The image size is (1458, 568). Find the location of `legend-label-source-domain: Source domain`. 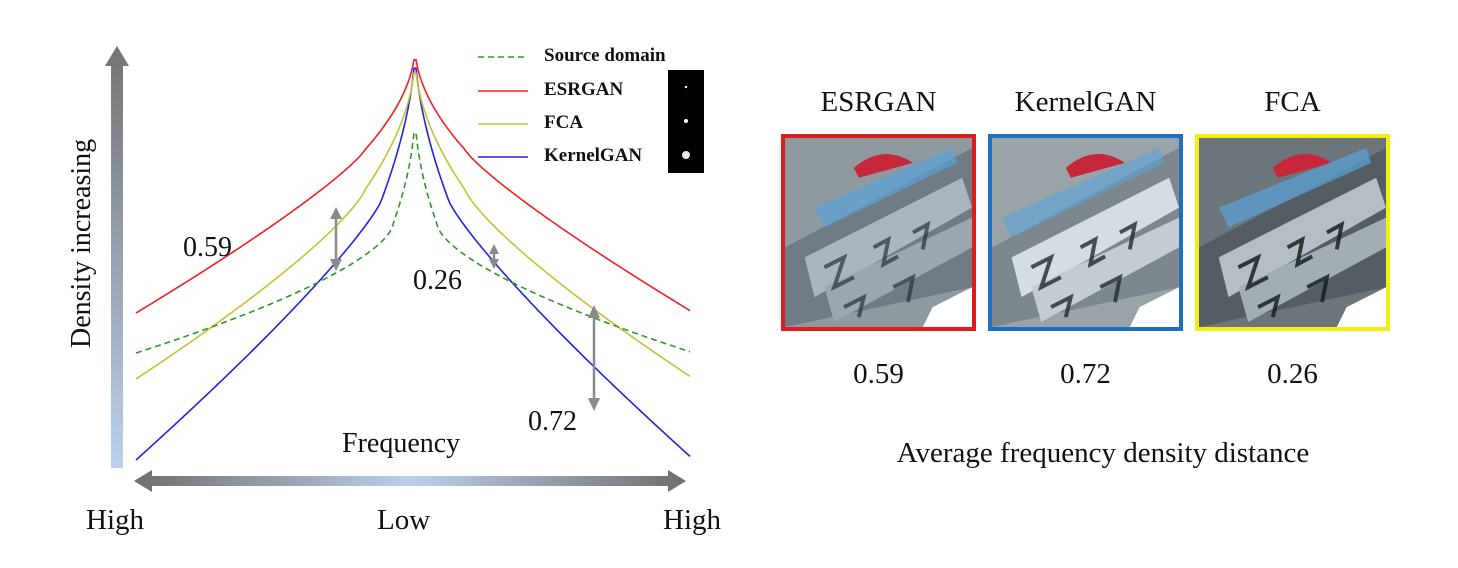

legend-label-source-domain: Source domain is located at coordinates (605, 55).